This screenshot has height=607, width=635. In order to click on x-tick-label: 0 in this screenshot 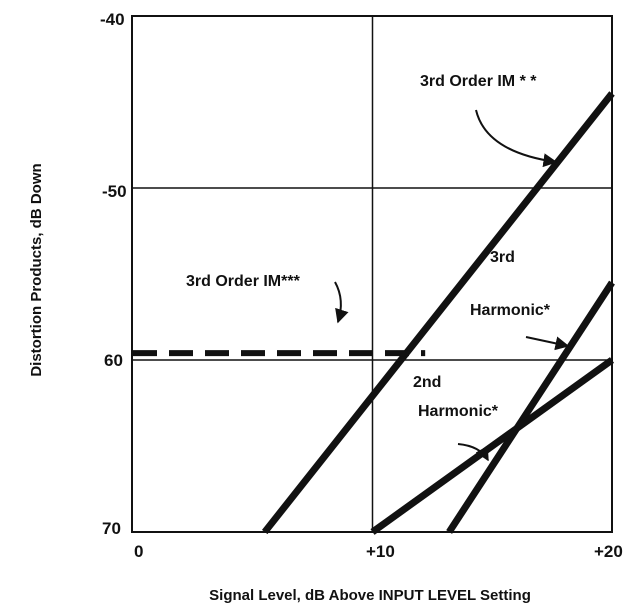, I will do `click(138, 551)`.